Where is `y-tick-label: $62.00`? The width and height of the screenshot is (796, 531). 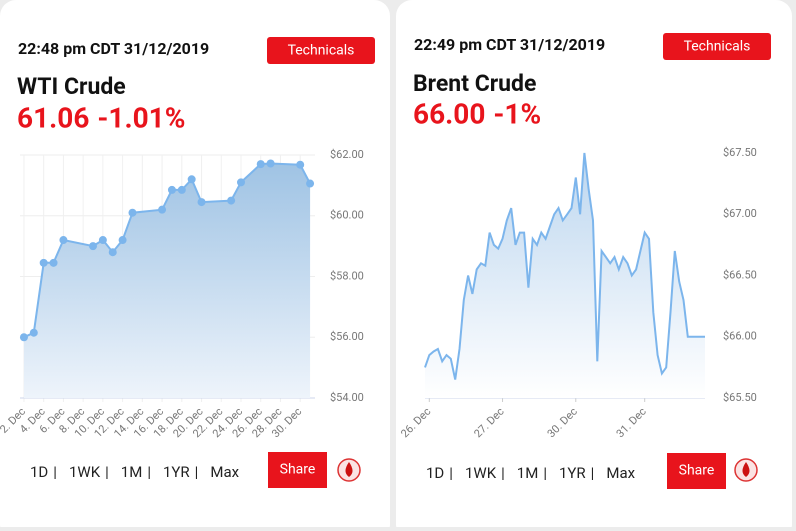 y-tick-label: $62.00 is located at coordinates (347, 154).